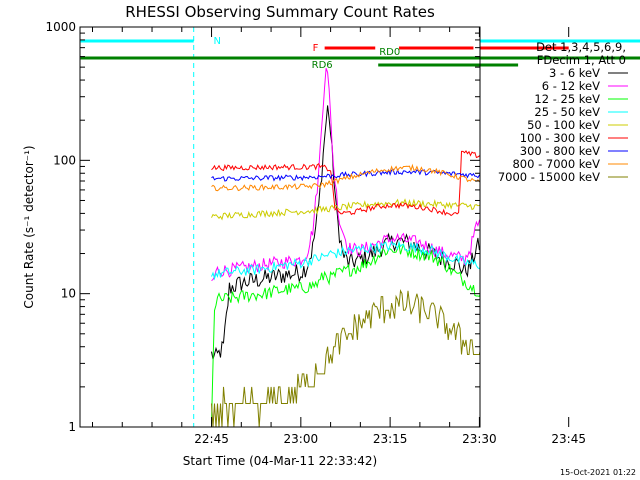 Image resolution: width=640 pixels, height=480 pixels. What do you see at coordinates (211, 439) in the screenshot?
I see `x-tick-label: 22:45` at bounding box center [211, 439].